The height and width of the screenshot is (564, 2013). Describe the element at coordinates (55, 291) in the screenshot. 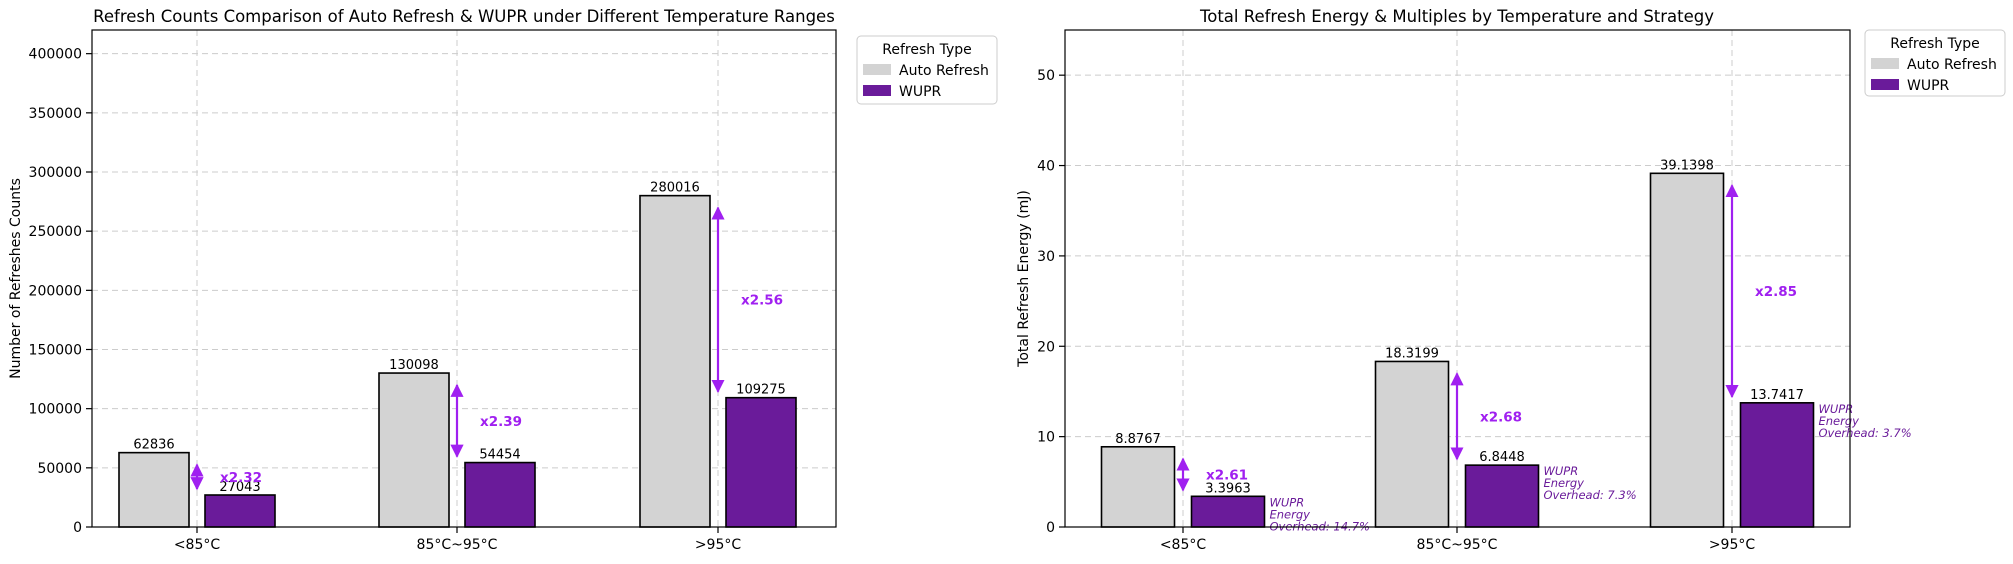

I see `y-tick-label: 200000` at that location.